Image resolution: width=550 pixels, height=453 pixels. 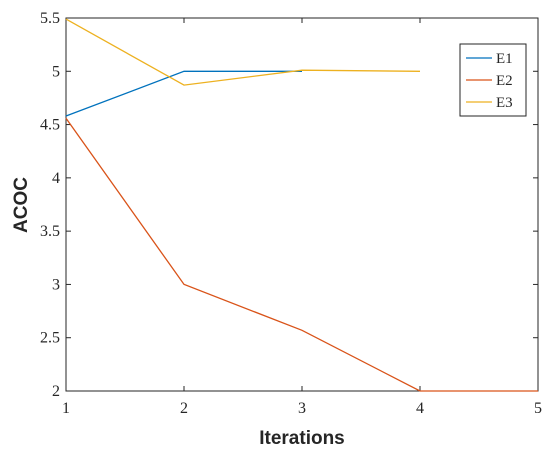 I want to click on x-tick-label: 2, so click(x=184, y=408).